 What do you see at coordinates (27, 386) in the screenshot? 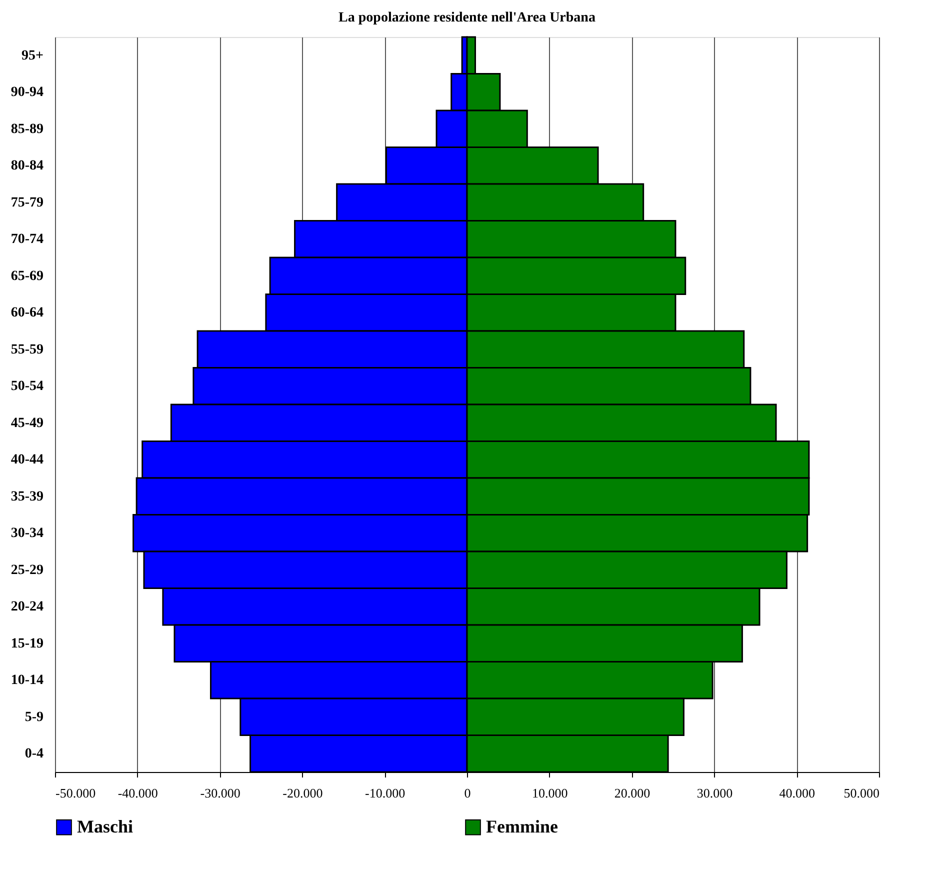
I see `y-tick-label: 50-54` at bounding box center [27, 386].